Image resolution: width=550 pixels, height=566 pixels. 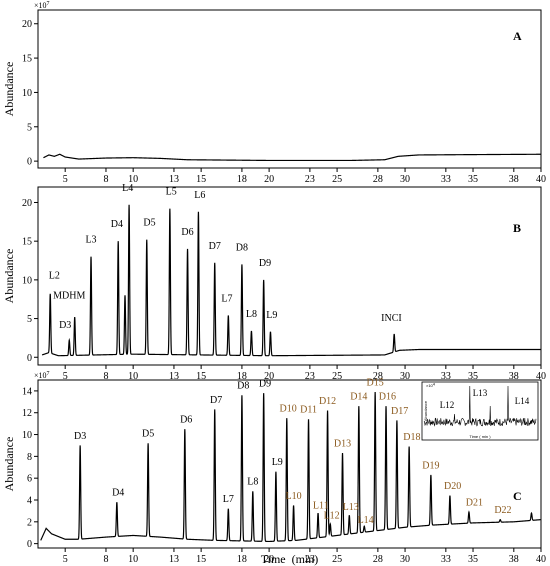 What do you see at coordinates (290, 559) in the screenshot?
I see `x-axis-label: Time (min)` at bounding box center [290, 559].